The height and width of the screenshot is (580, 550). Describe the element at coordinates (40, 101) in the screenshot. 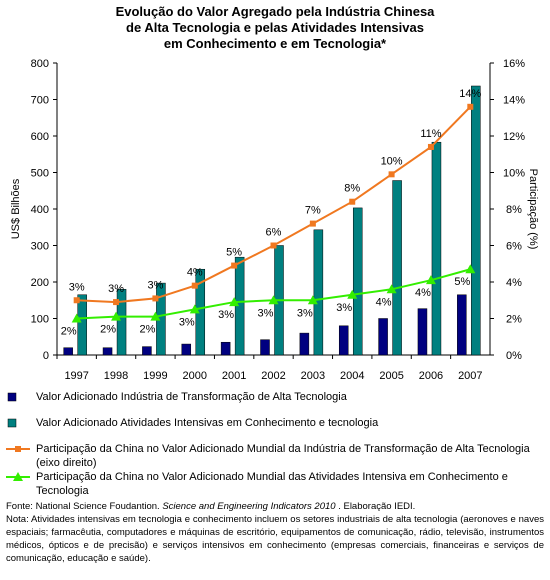

I see `y-tick-label: 700` at that location.